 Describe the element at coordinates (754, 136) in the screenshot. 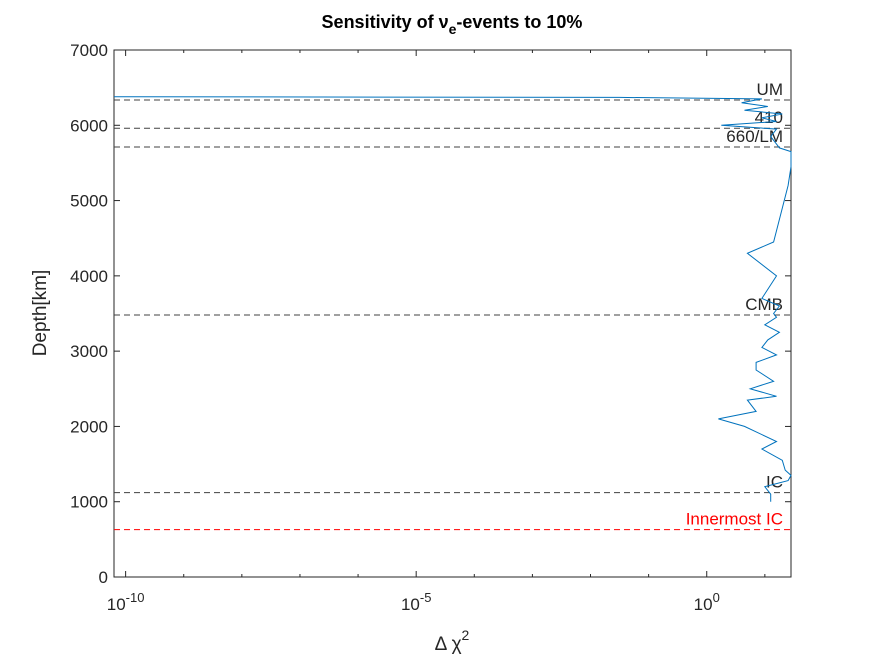

I see `reference-line-label: 660/LM` at that location.